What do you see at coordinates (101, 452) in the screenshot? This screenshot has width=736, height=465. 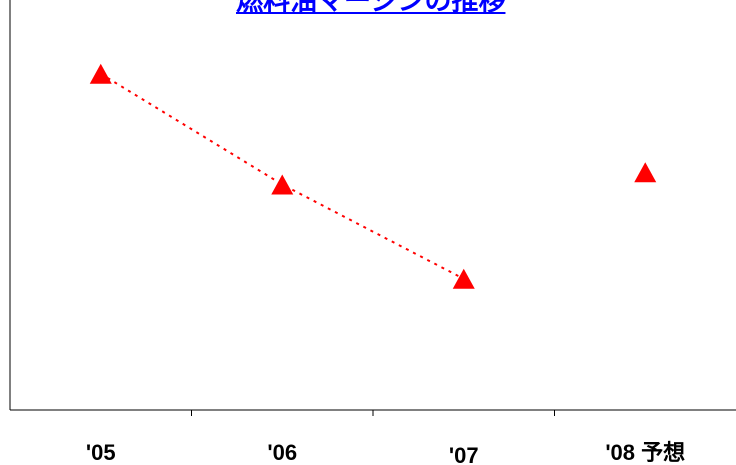 I see `x-tick-label: '05` at bounding box center [101, 452].